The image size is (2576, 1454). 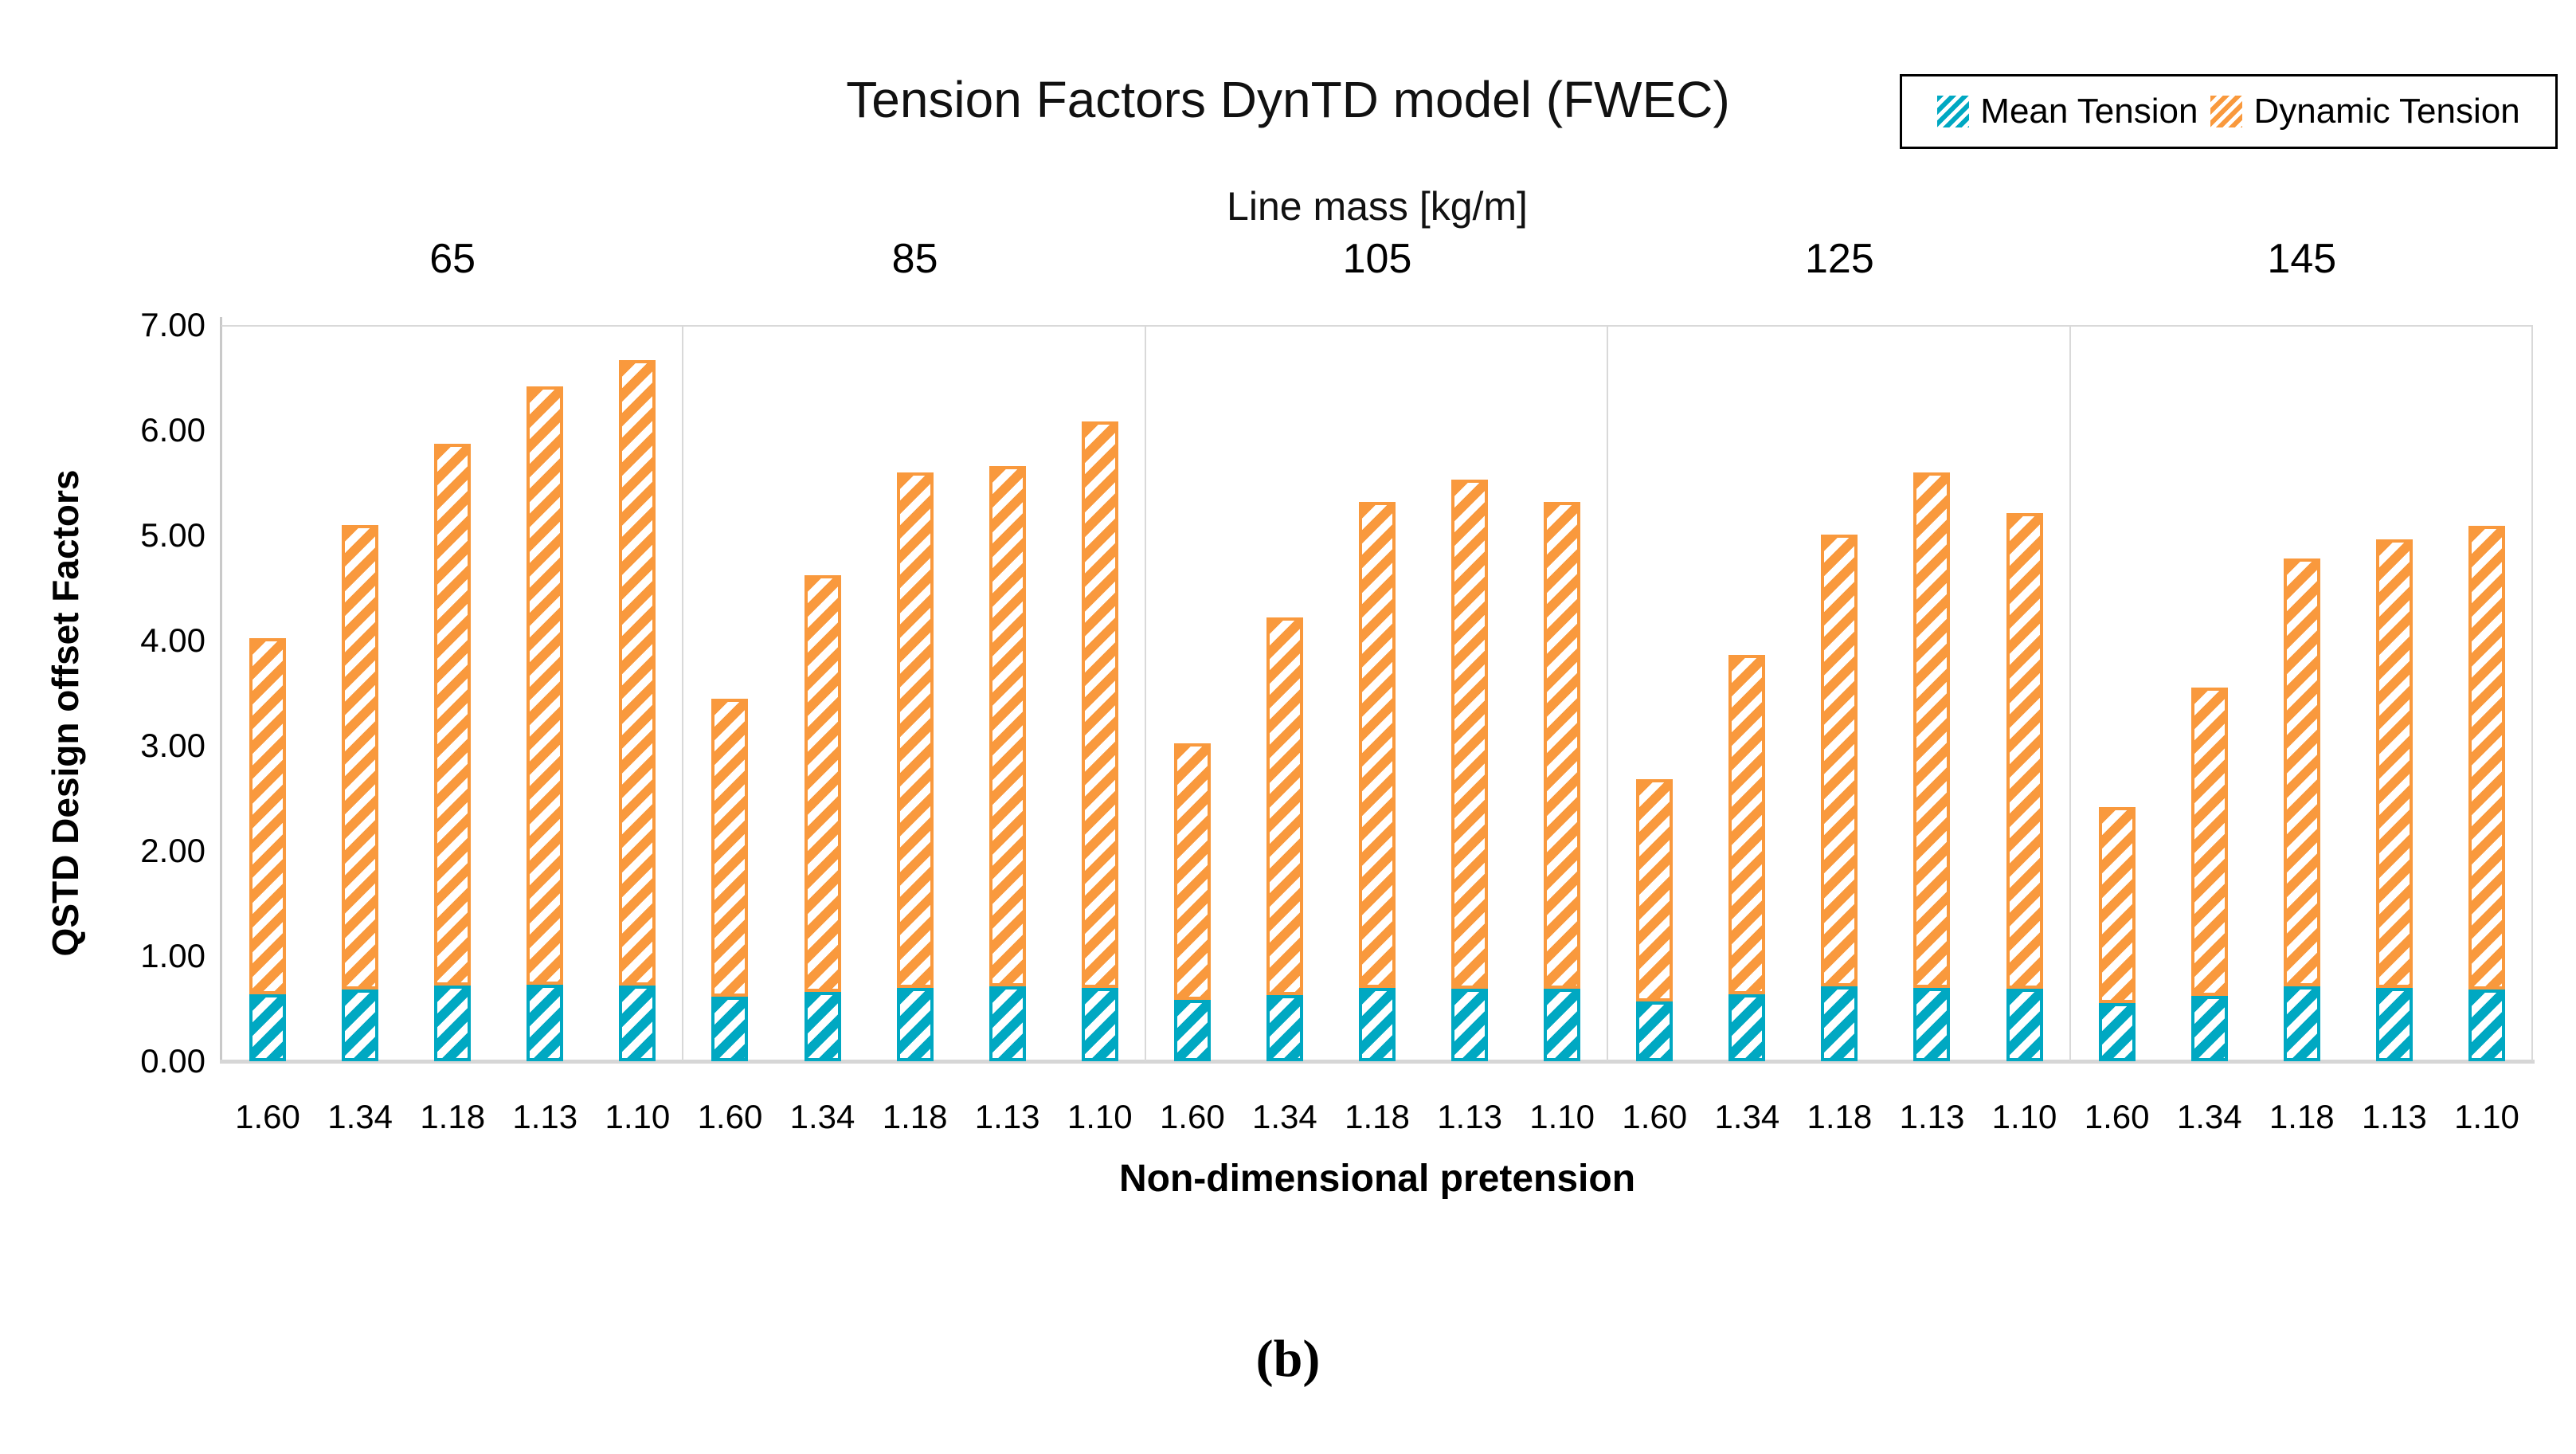 I want to click on x-axis-title: Non-dimensional pretension, so click(x=1377, y=1179).